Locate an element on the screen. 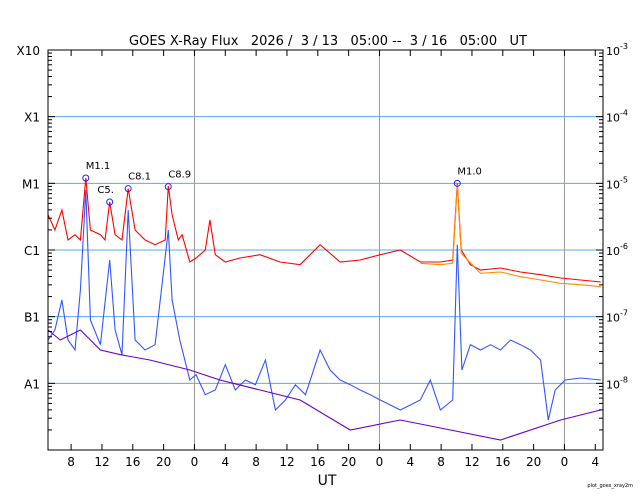 The height and width of the screenshot is (504, 640). y-tick-label-left: X10 is located at coordinates (29, 51).